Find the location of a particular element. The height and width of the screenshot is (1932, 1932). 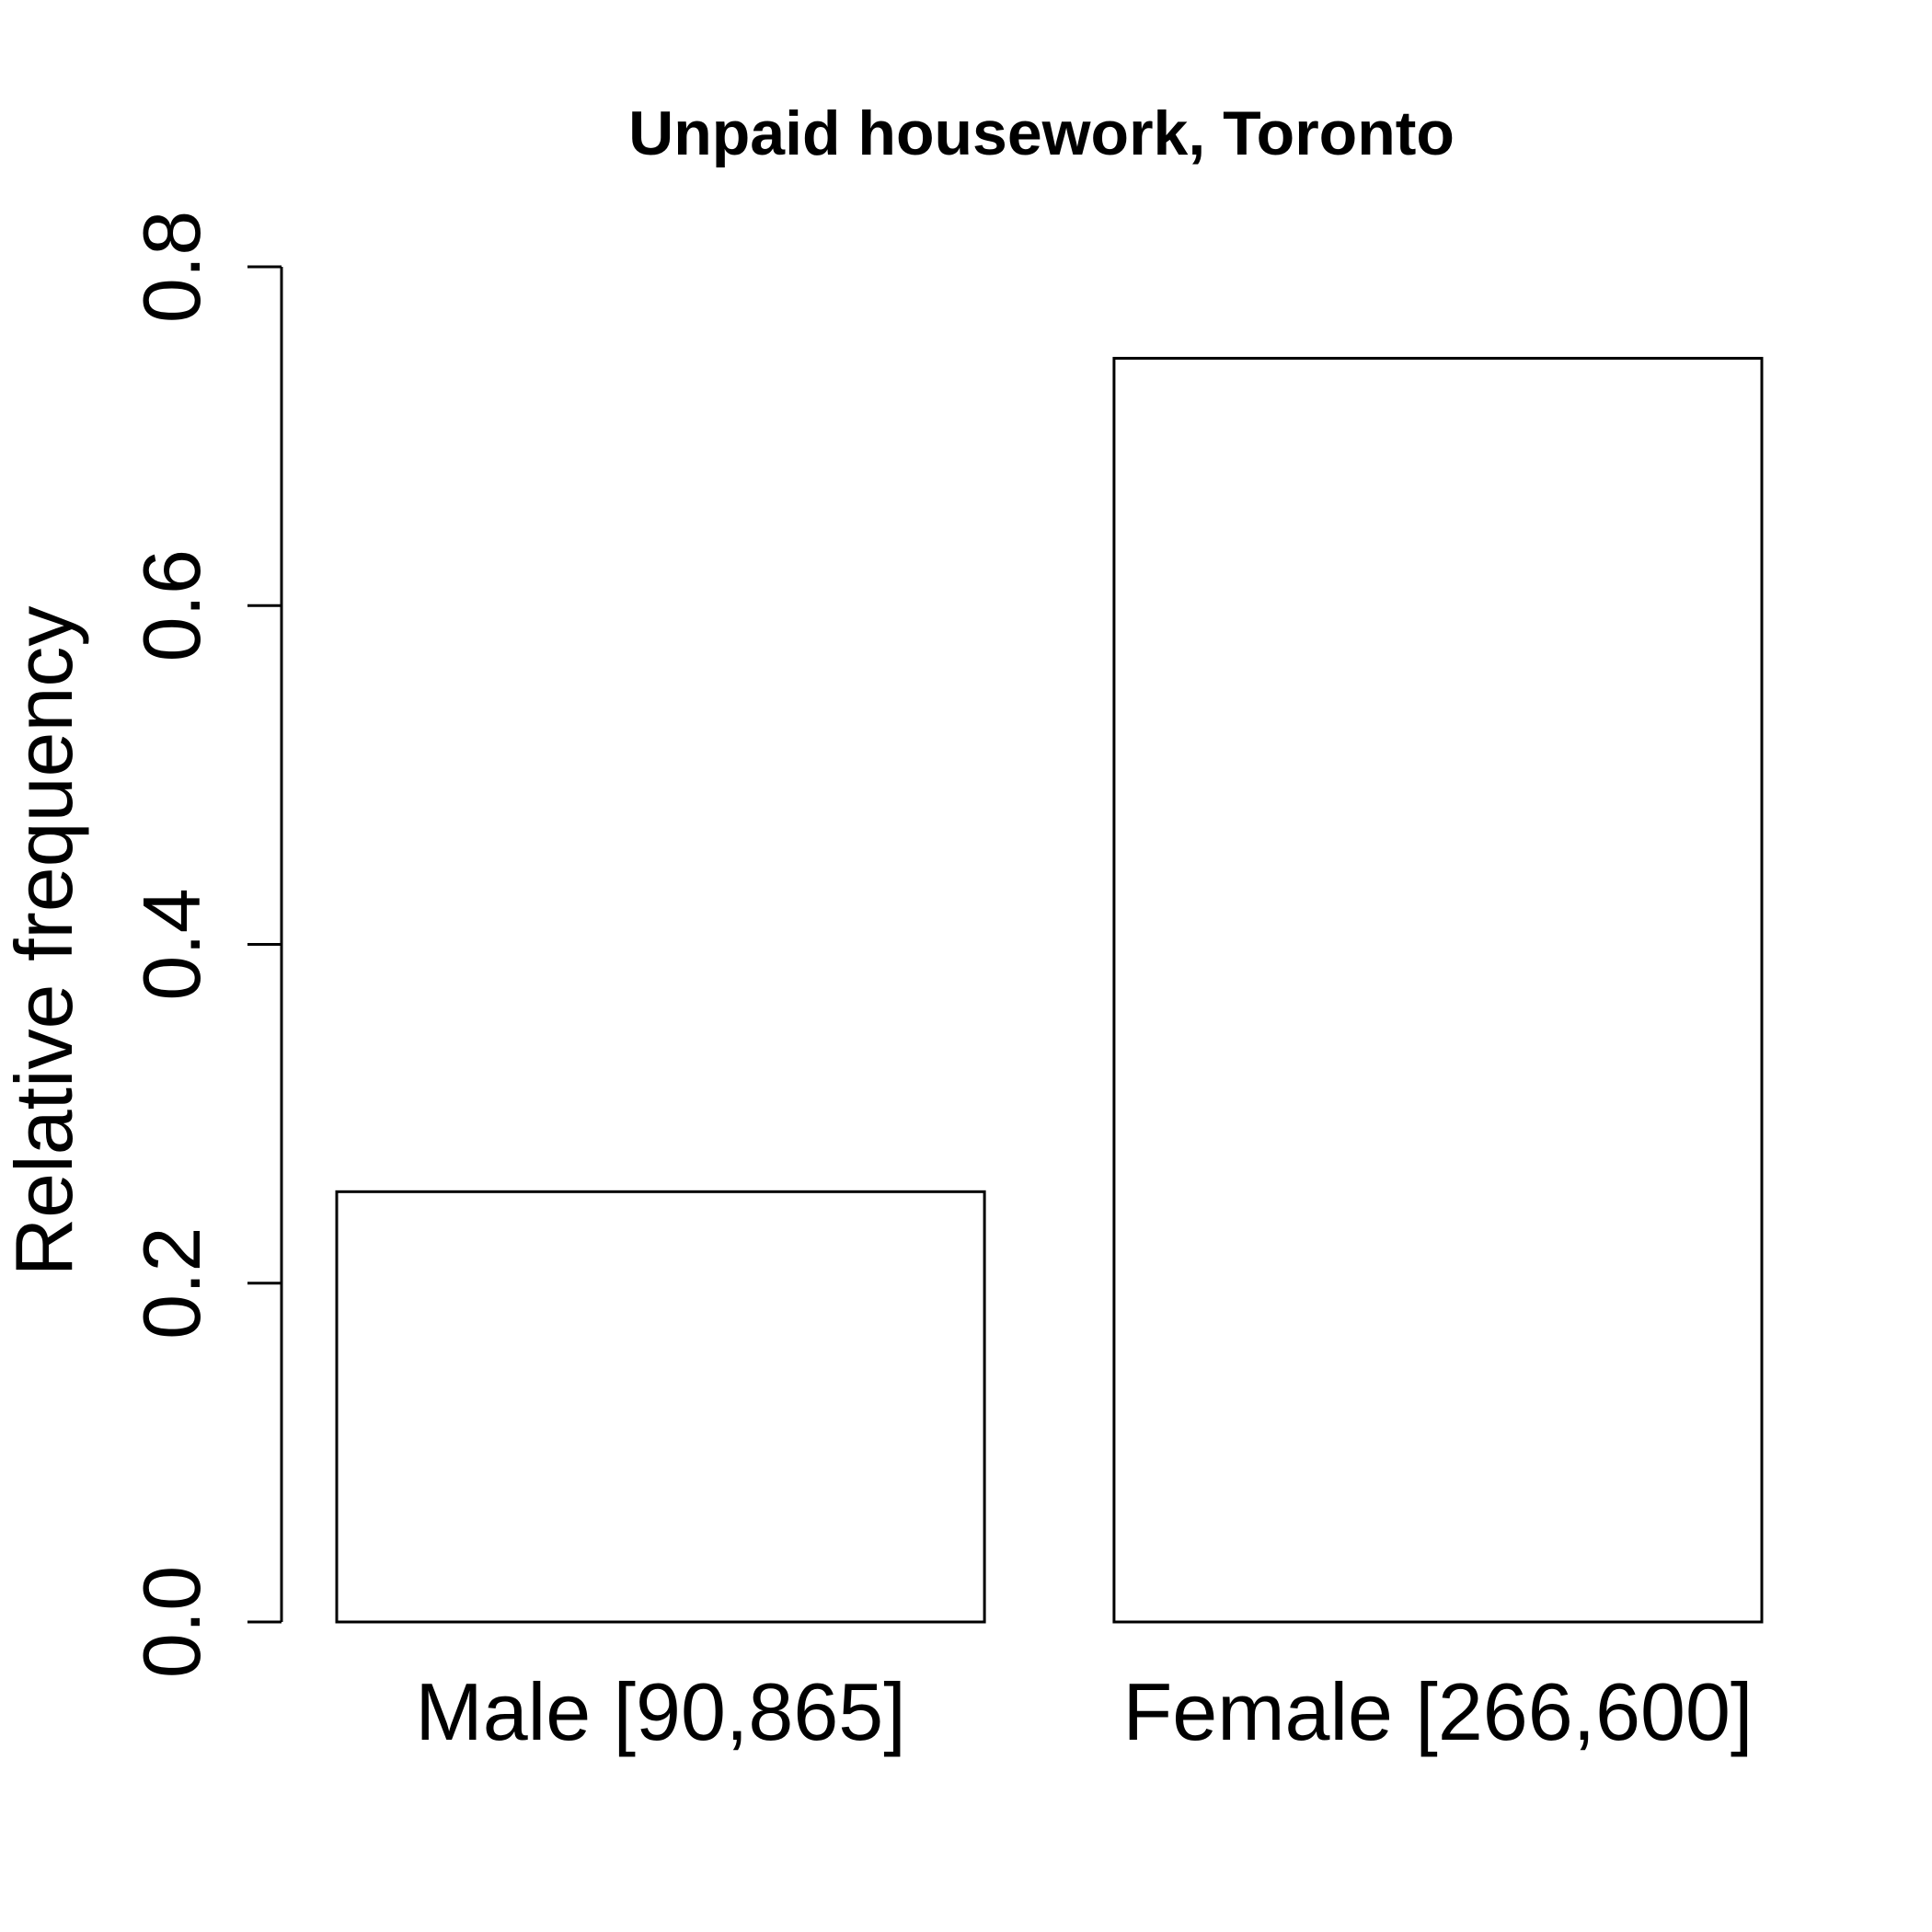

x-category-label: Male [90,865] is located at coordinates (660, 1711).